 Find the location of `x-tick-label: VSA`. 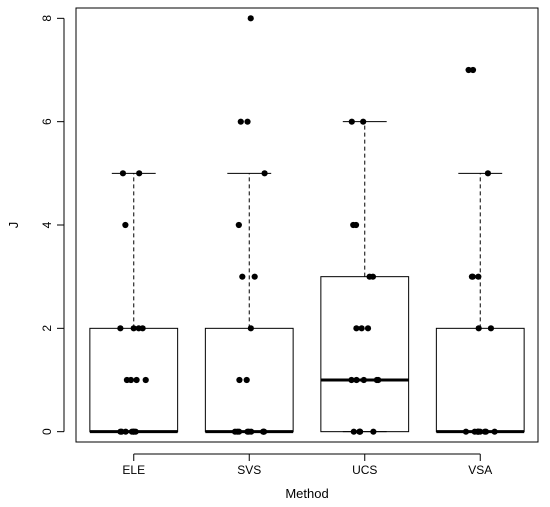

x-tick-label: VSA is located at coordinates (480, 470).